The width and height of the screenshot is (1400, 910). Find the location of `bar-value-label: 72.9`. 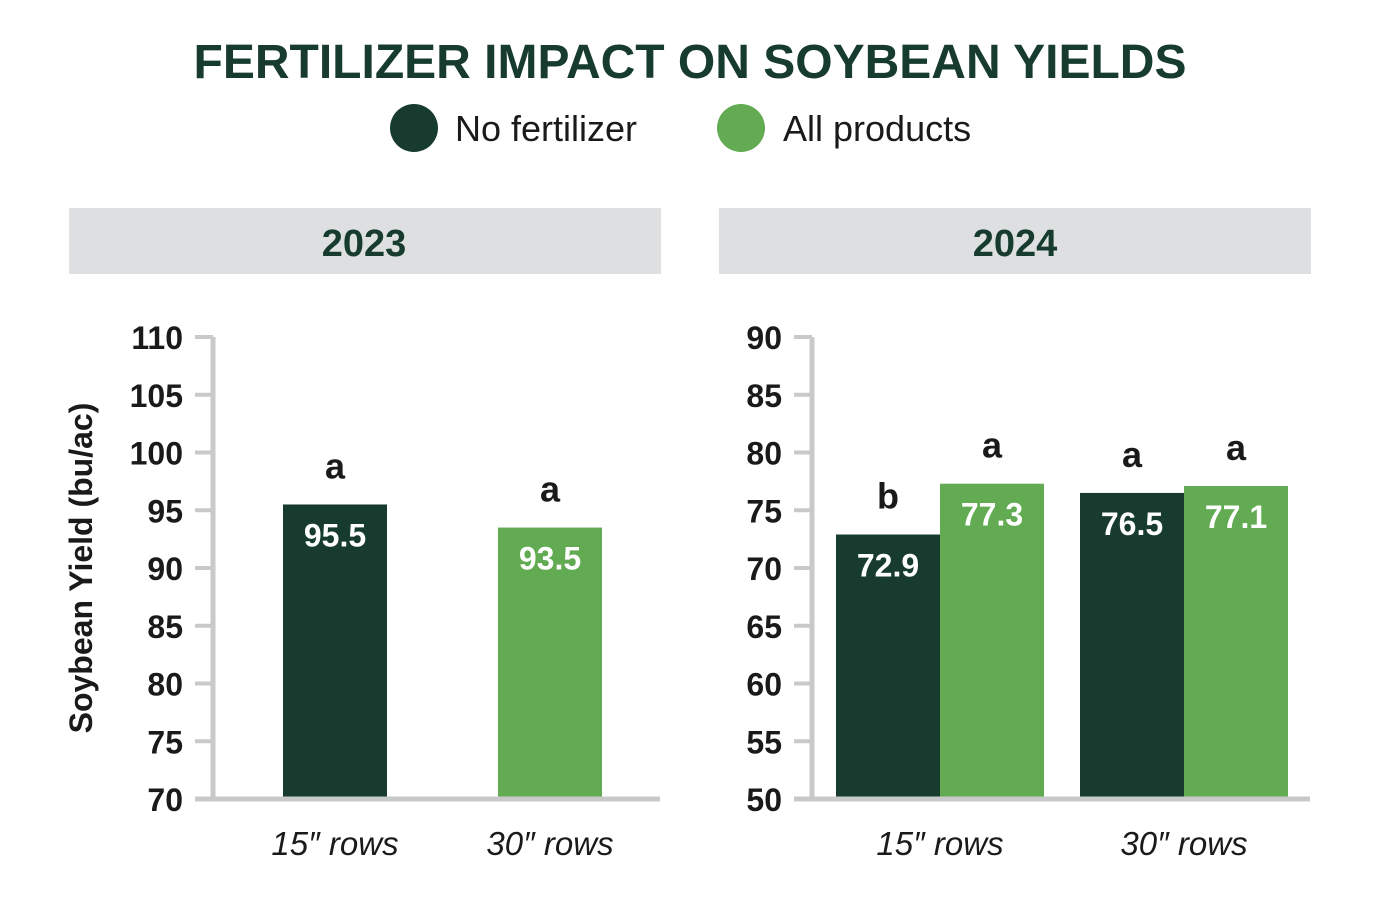

bar-value-label: 72.9 is located at coordinates (888, 566).